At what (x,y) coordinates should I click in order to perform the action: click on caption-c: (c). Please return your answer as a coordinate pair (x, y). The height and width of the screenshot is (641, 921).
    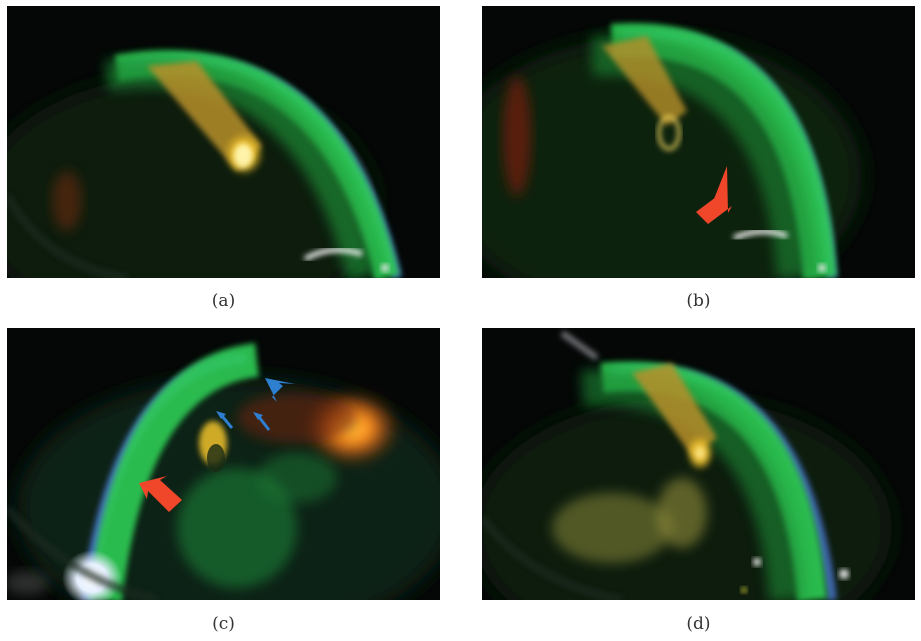
    Looking at the image, I should click on (223, 624).